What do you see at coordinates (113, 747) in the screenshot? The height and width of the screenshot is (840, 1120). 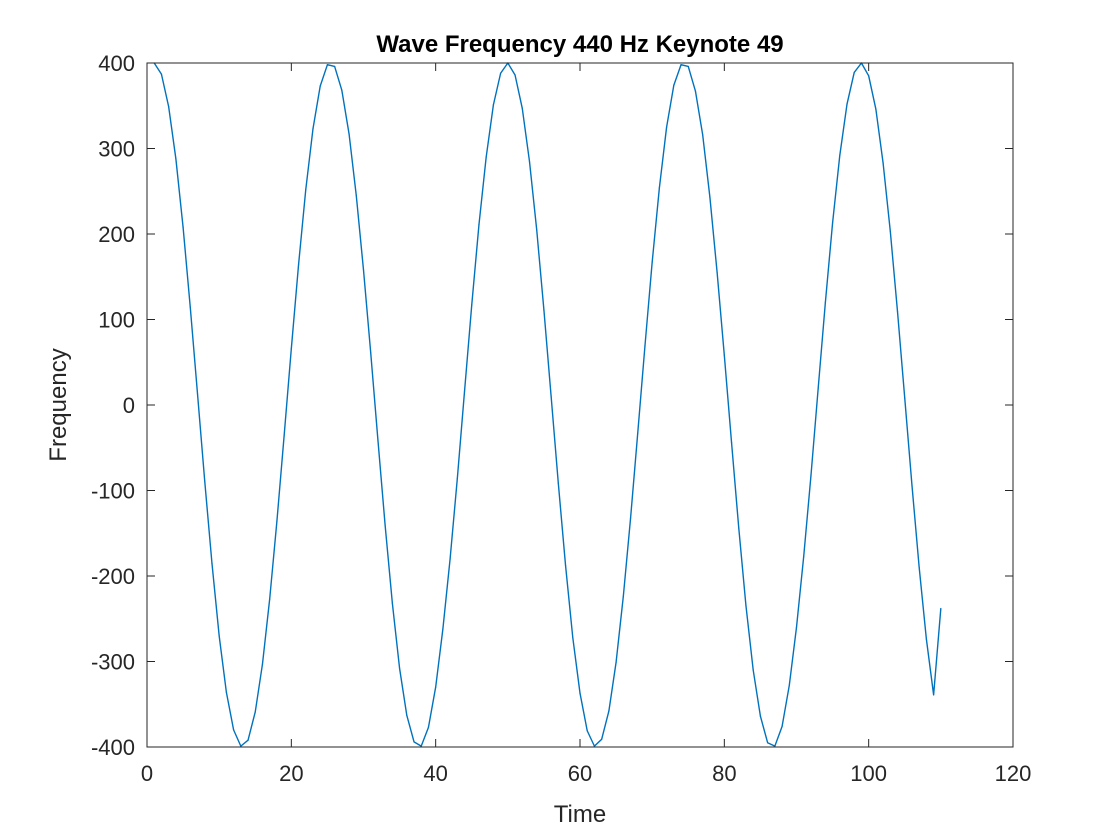 I see `y-tick-label: -400` at bounding box center [113, 747].